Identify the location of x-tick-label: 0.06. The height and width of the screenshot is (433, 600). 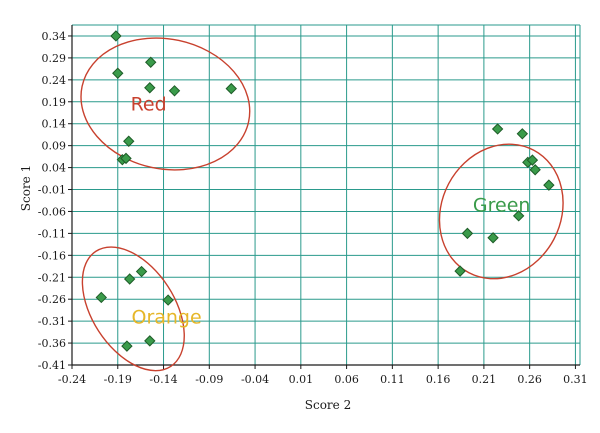
(346, 379).